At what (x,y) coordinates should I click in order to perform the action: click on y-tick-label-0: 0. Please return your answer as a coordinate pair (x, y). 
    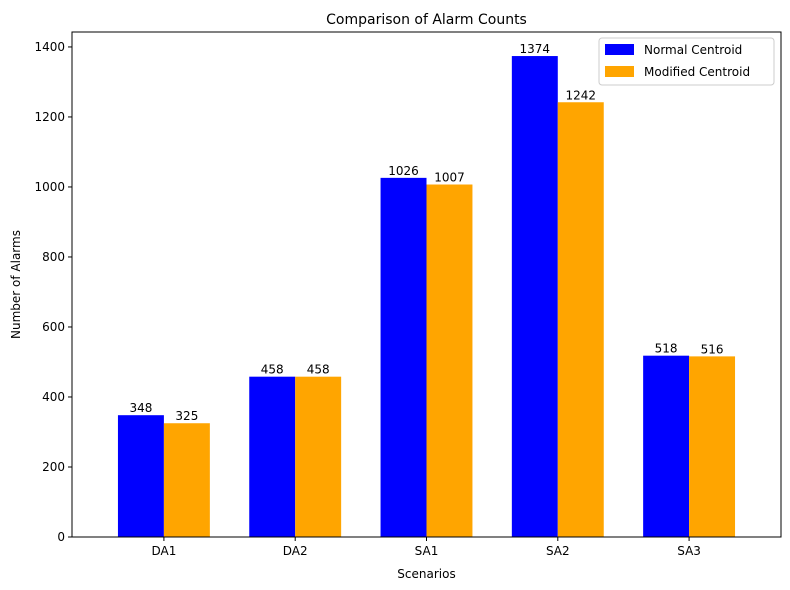
    Looking at the image, I should click on (61, 537).